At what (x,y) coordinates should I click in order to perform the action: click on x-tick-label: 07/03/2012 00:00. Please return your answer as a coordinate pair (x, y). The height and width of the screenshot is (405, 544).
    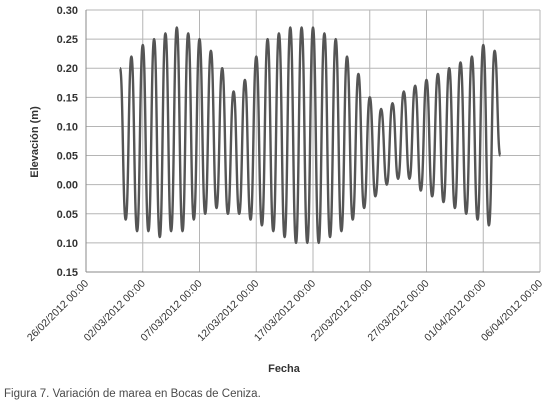
    Looking at the image, I should click on (171, 311).